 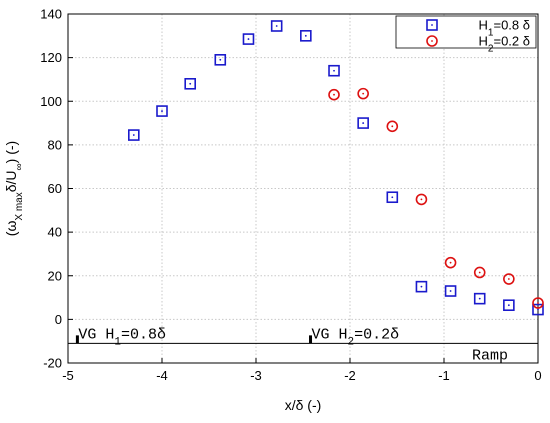 I want to click on y-axis-label: (ωX maxδ/U∞) (-), so click(x=14, y=188).